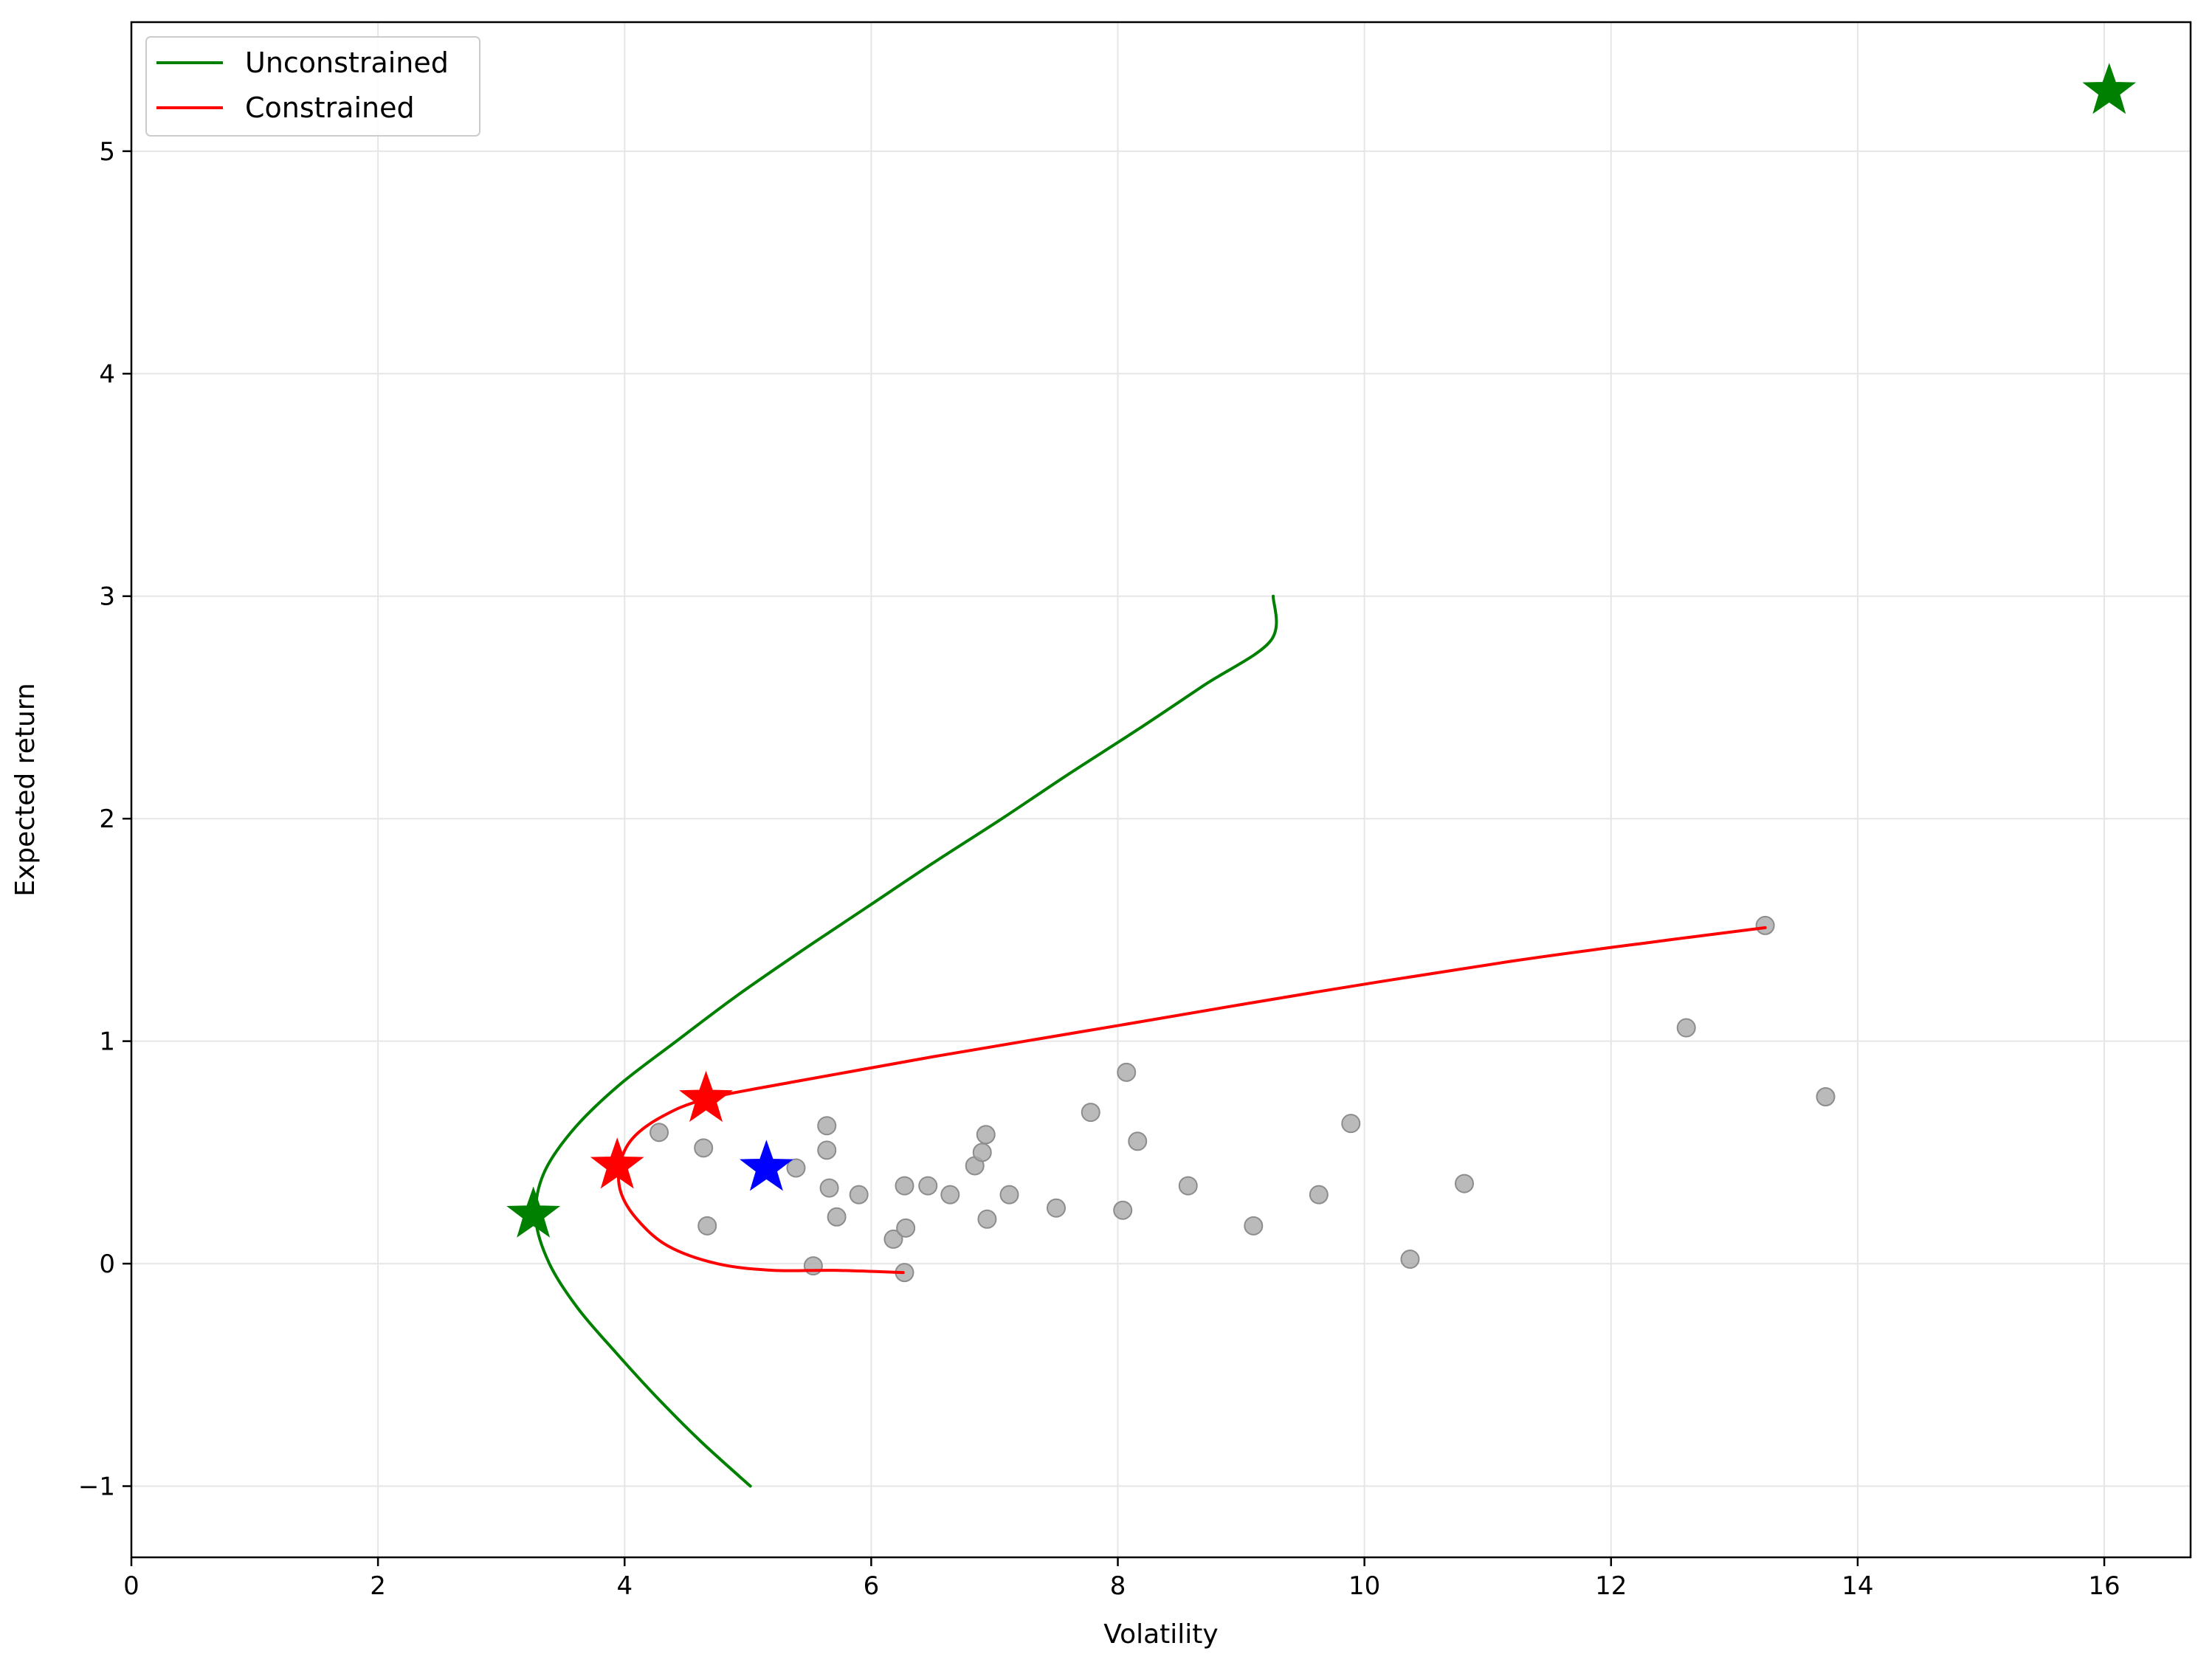 The height and width of the screenshot is (1671, 2212). What do you see at coordinates (872, 1586) in the screenshot?
I see `x-tick-label: 6` at bounding box center [872, 1586].